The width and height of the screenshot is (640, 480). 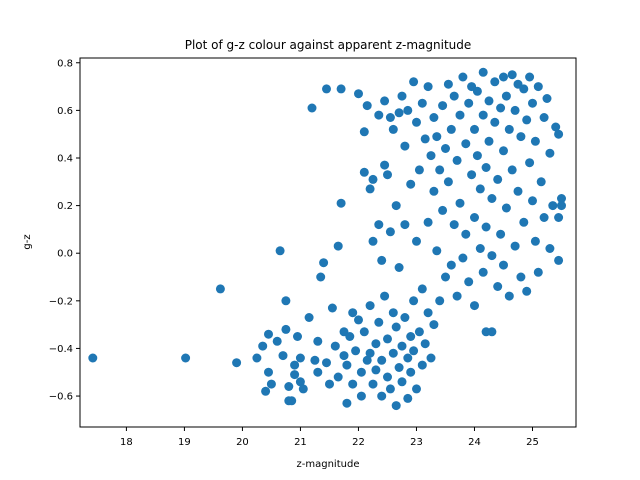 What do you see at coordinates (65, 111) in the screenshot?
I see `y-tick-label: 0.6` at bounding box center [65, 111].